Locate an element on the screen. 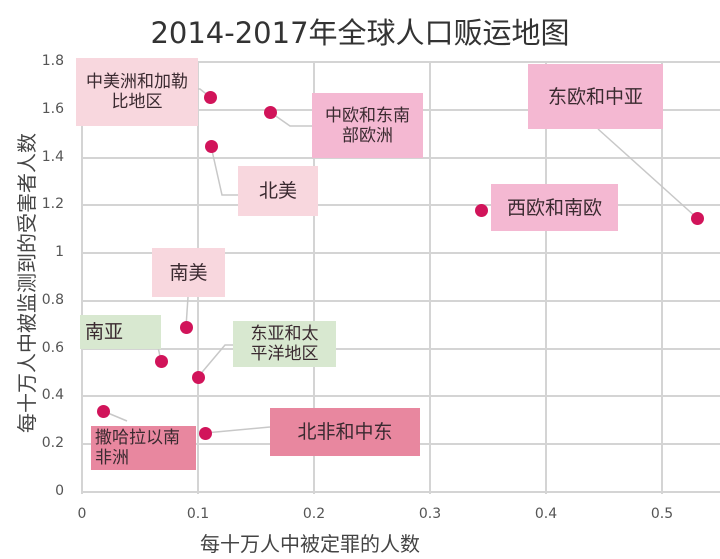  gridline-y-1.2 is located at coordinates (401, 205).